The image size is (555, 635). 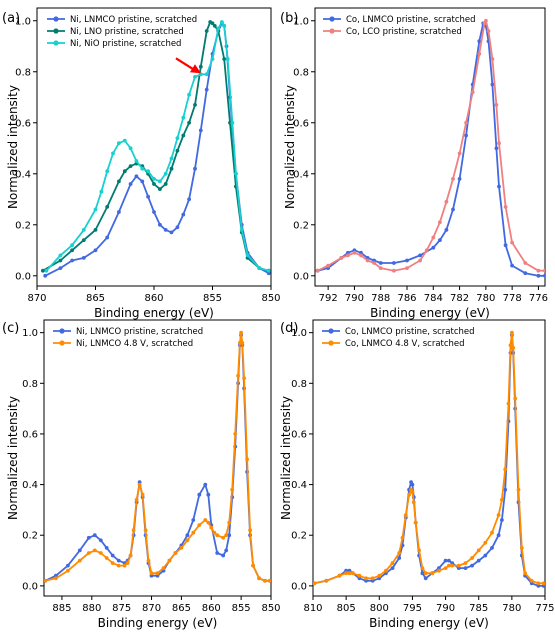 I want to click on legend-label: Ni, LNMCO pristine, scratched, so click(x=139, y=332).